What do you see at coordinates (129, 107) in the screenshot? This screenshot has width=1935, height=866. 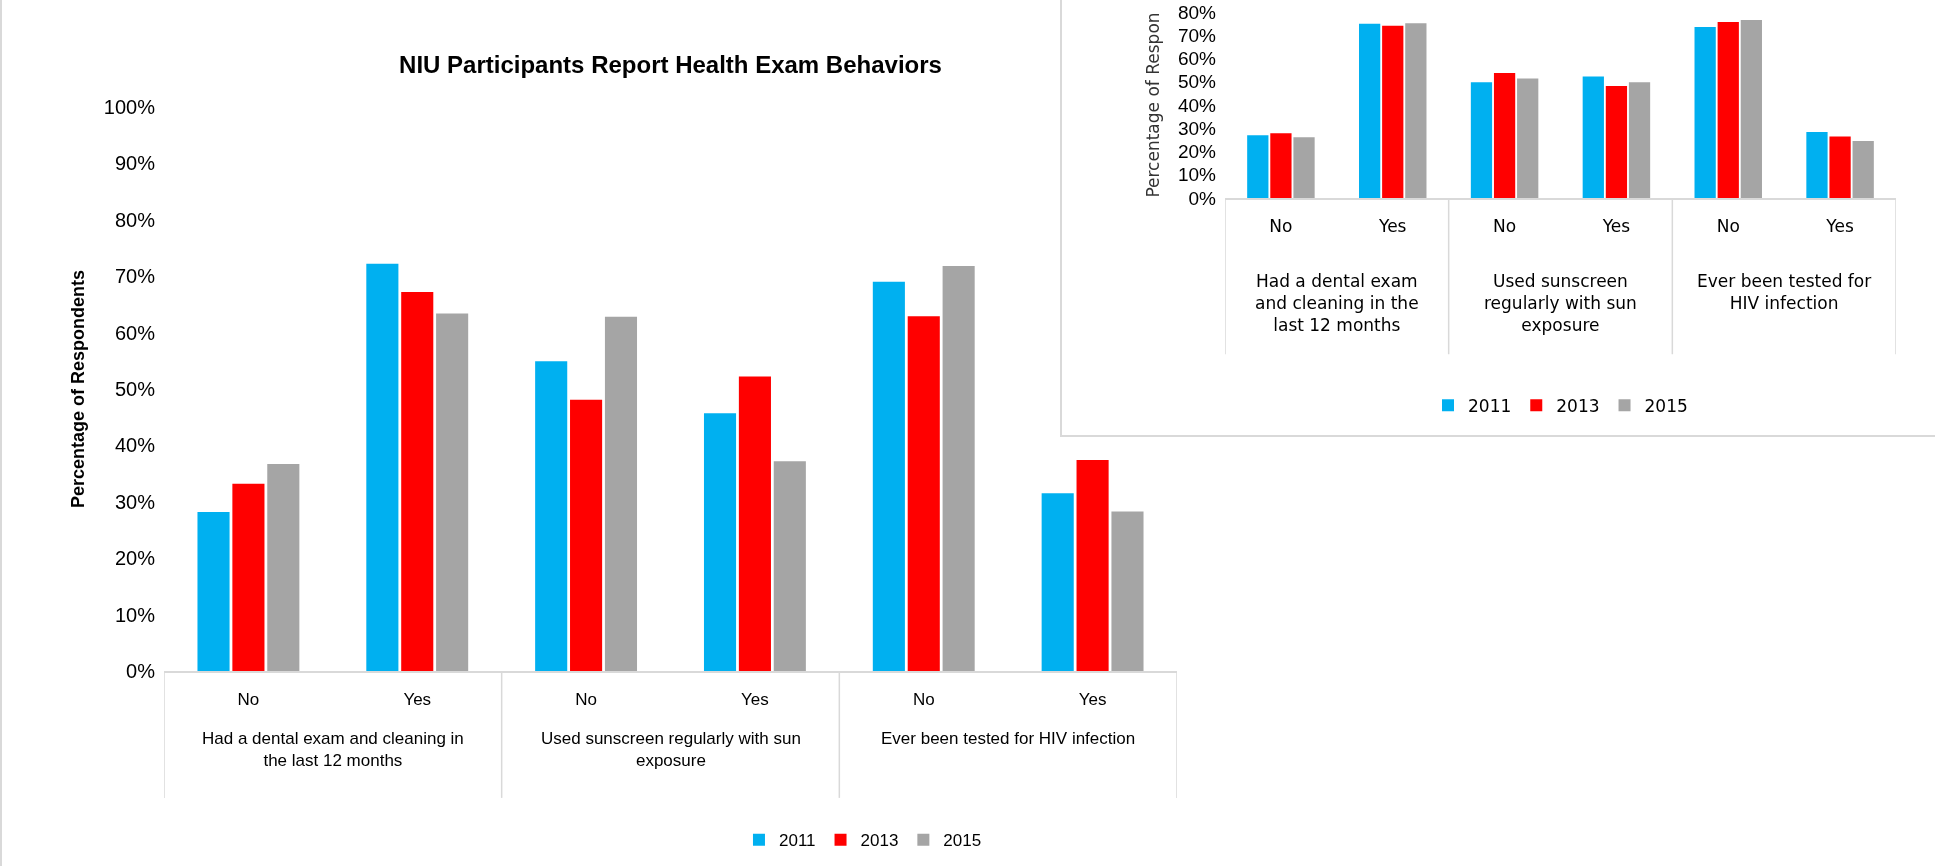 I see `y-tick-label: 100%` at bounding box center [129, 107].